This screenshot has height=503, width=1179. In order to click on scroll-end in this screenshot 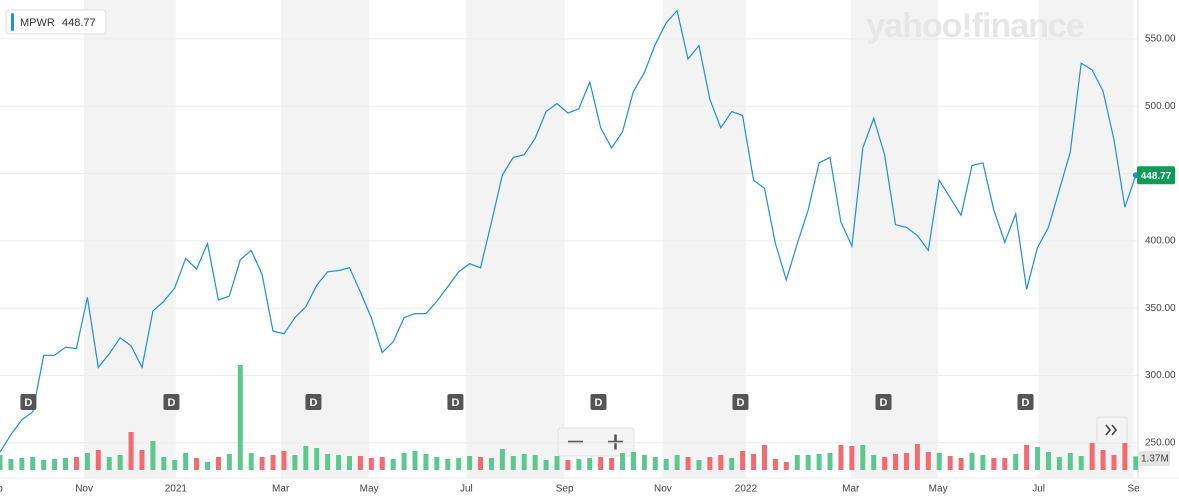, I will do `click(1112, 430)`.